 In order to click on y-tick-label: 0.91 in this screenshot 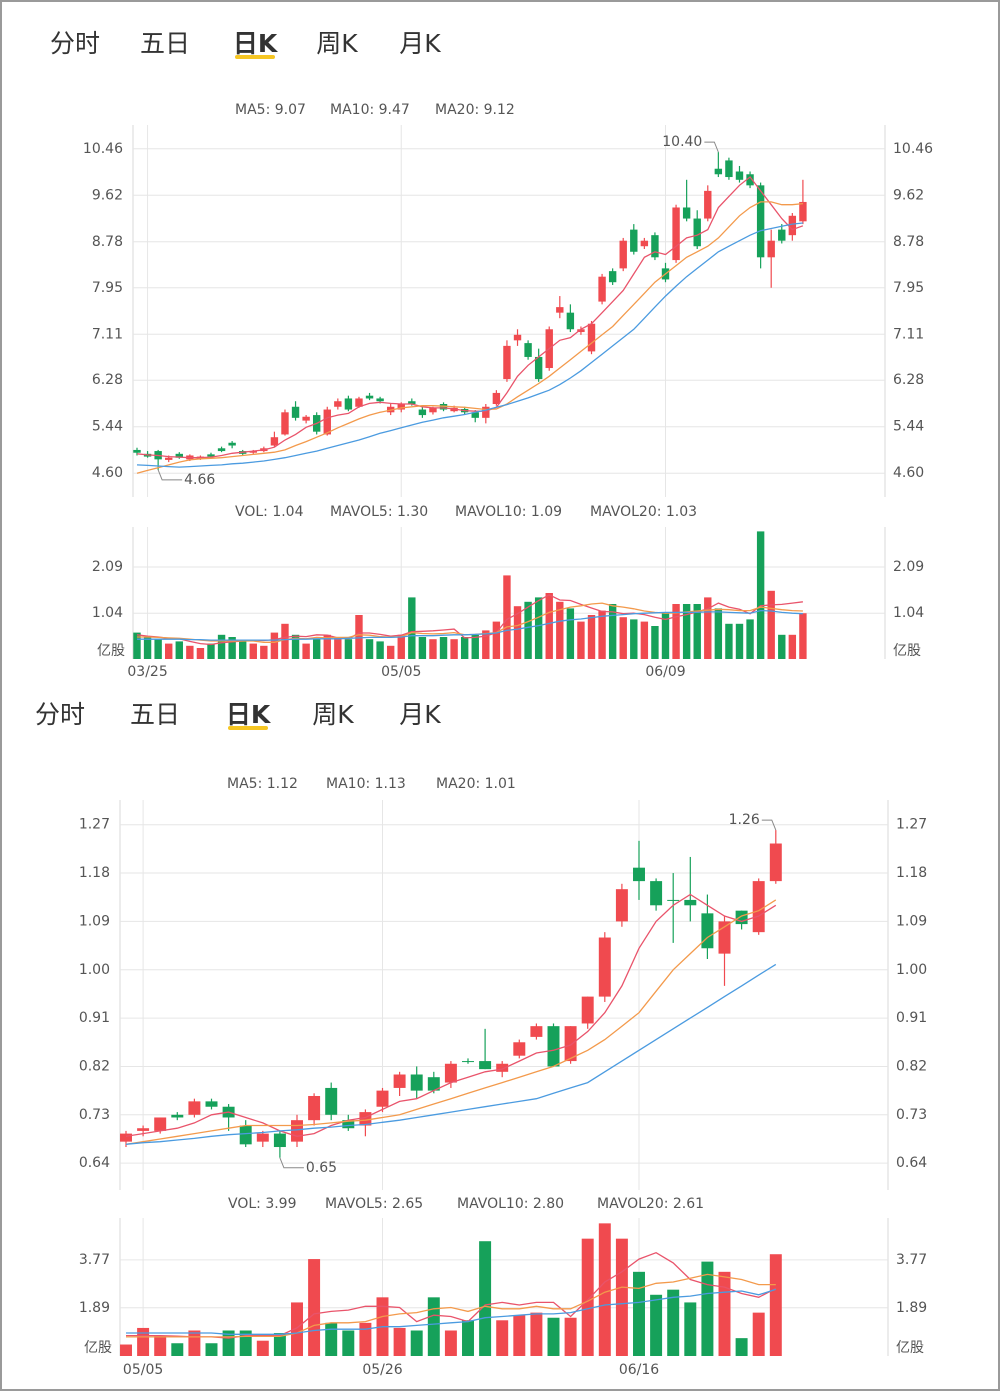, I will do `click(911, 1018)`.